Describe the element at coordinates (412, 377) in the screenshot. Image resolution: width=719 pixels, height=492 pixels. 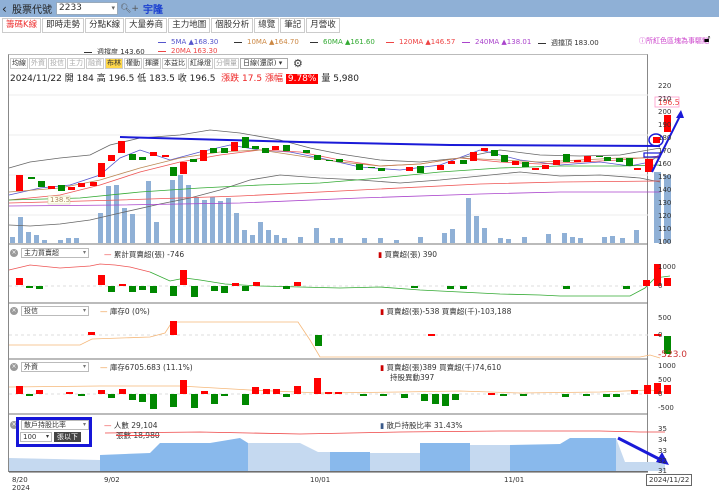
I see `legend-change: 持股異動397` at that location.